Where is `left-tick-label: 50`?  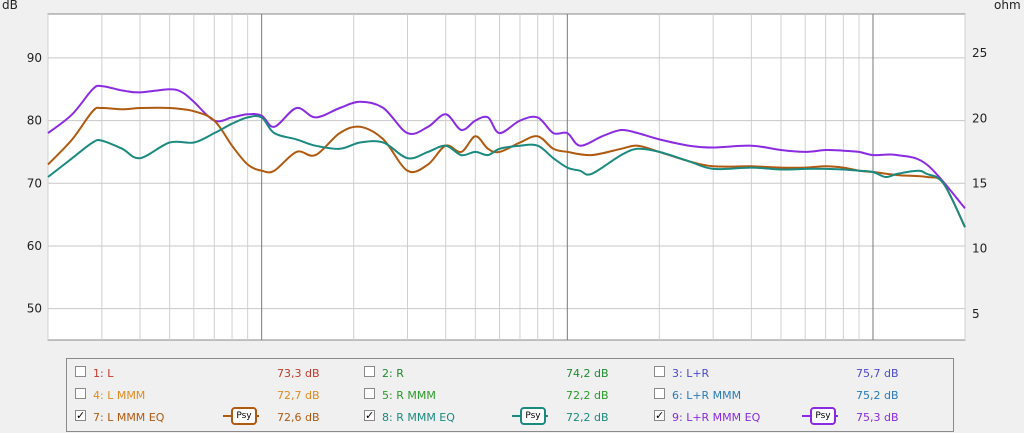
left-tick-label: 50 is located at coordinates (34, 309).